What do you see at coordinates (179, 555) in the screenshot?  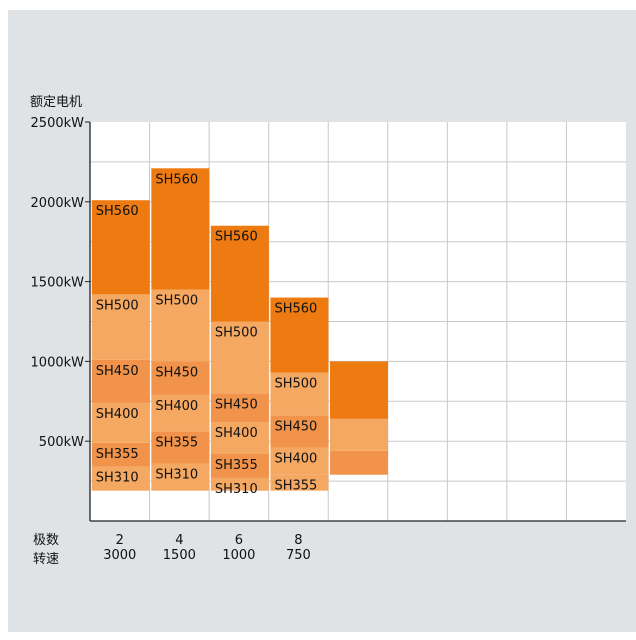 I see `x-tick-label-speed: 1500` at bounding box center [179, 555].